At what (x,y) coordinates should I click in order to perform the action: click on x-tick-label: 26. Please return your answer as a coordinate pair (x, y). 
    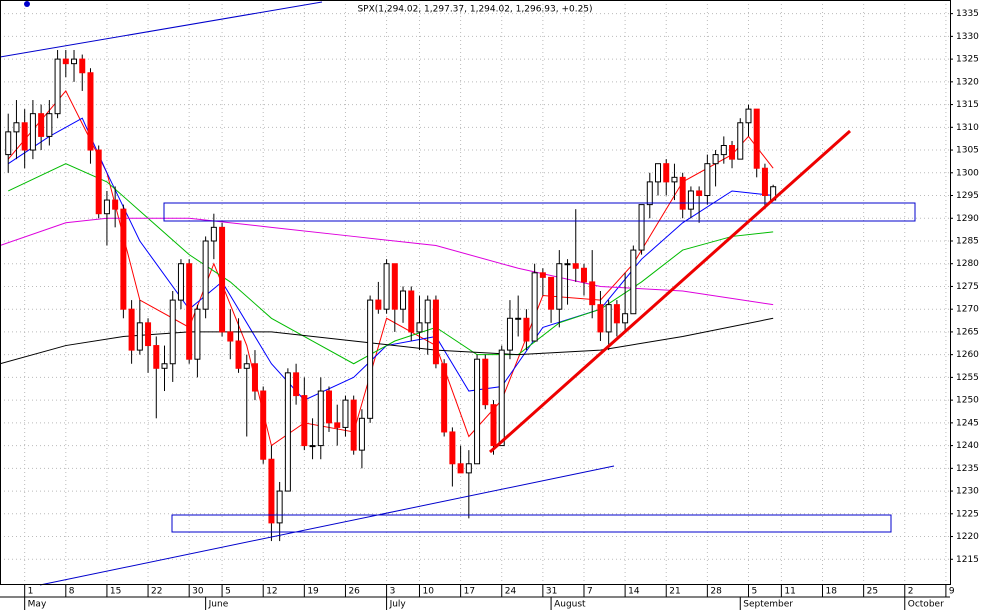
    Looking at the image, I should click on (354, 592).